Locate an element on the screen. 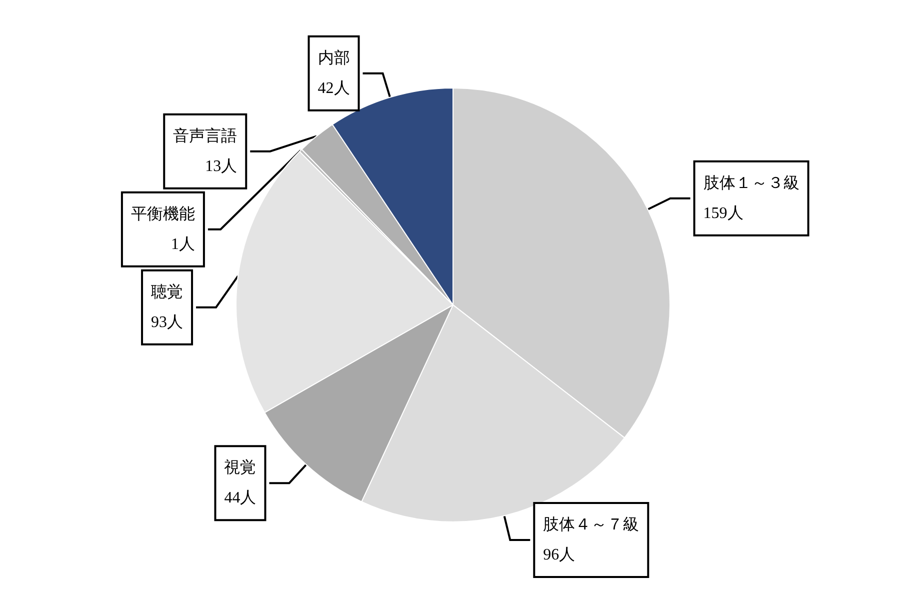 This screenshot has height=591, width=910. slice-label: 聴覚 is located at coordinates (167, 291).